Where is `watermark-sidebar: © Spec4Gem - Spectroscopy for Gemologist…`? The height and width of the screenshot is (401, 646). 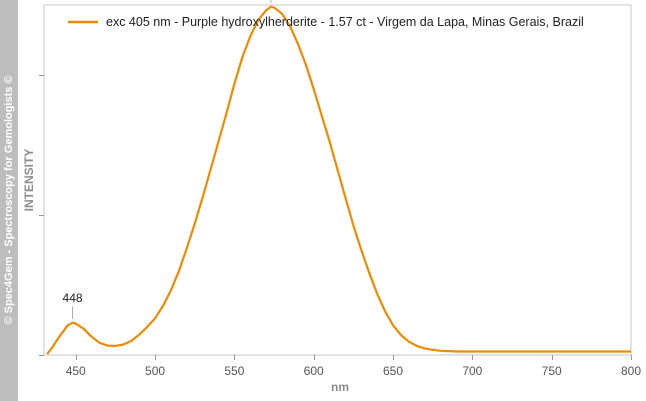 watermark-sidebar: © Spec4Gem - Spectroscopy for Gemologist… is located at coordinates (9, 200).